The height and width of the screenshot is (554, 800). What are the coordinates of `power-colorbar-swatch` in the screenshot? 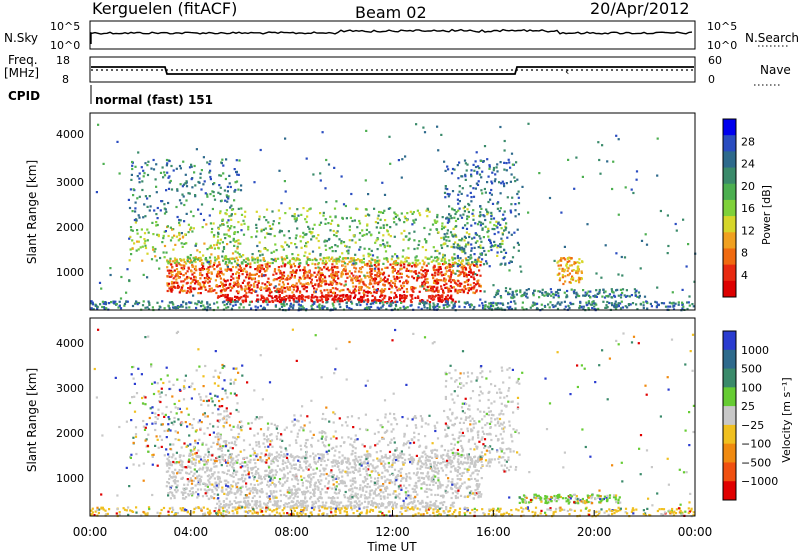 It's located at (729, 208).